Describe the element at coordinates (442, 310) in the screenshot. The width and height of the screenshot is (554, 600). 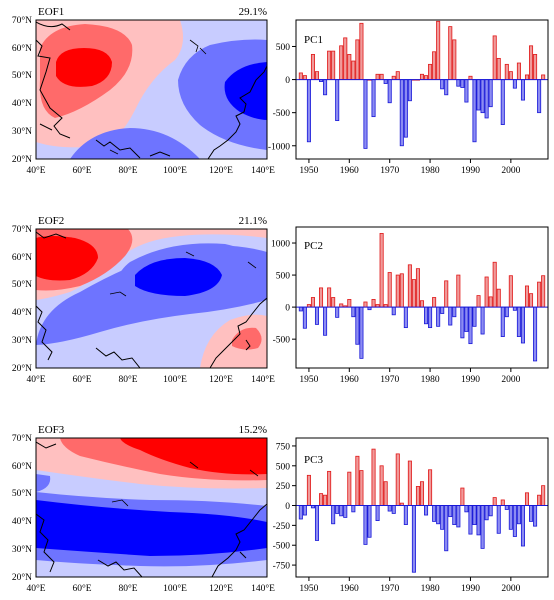
I see `pc2-bar-1983` at that location.